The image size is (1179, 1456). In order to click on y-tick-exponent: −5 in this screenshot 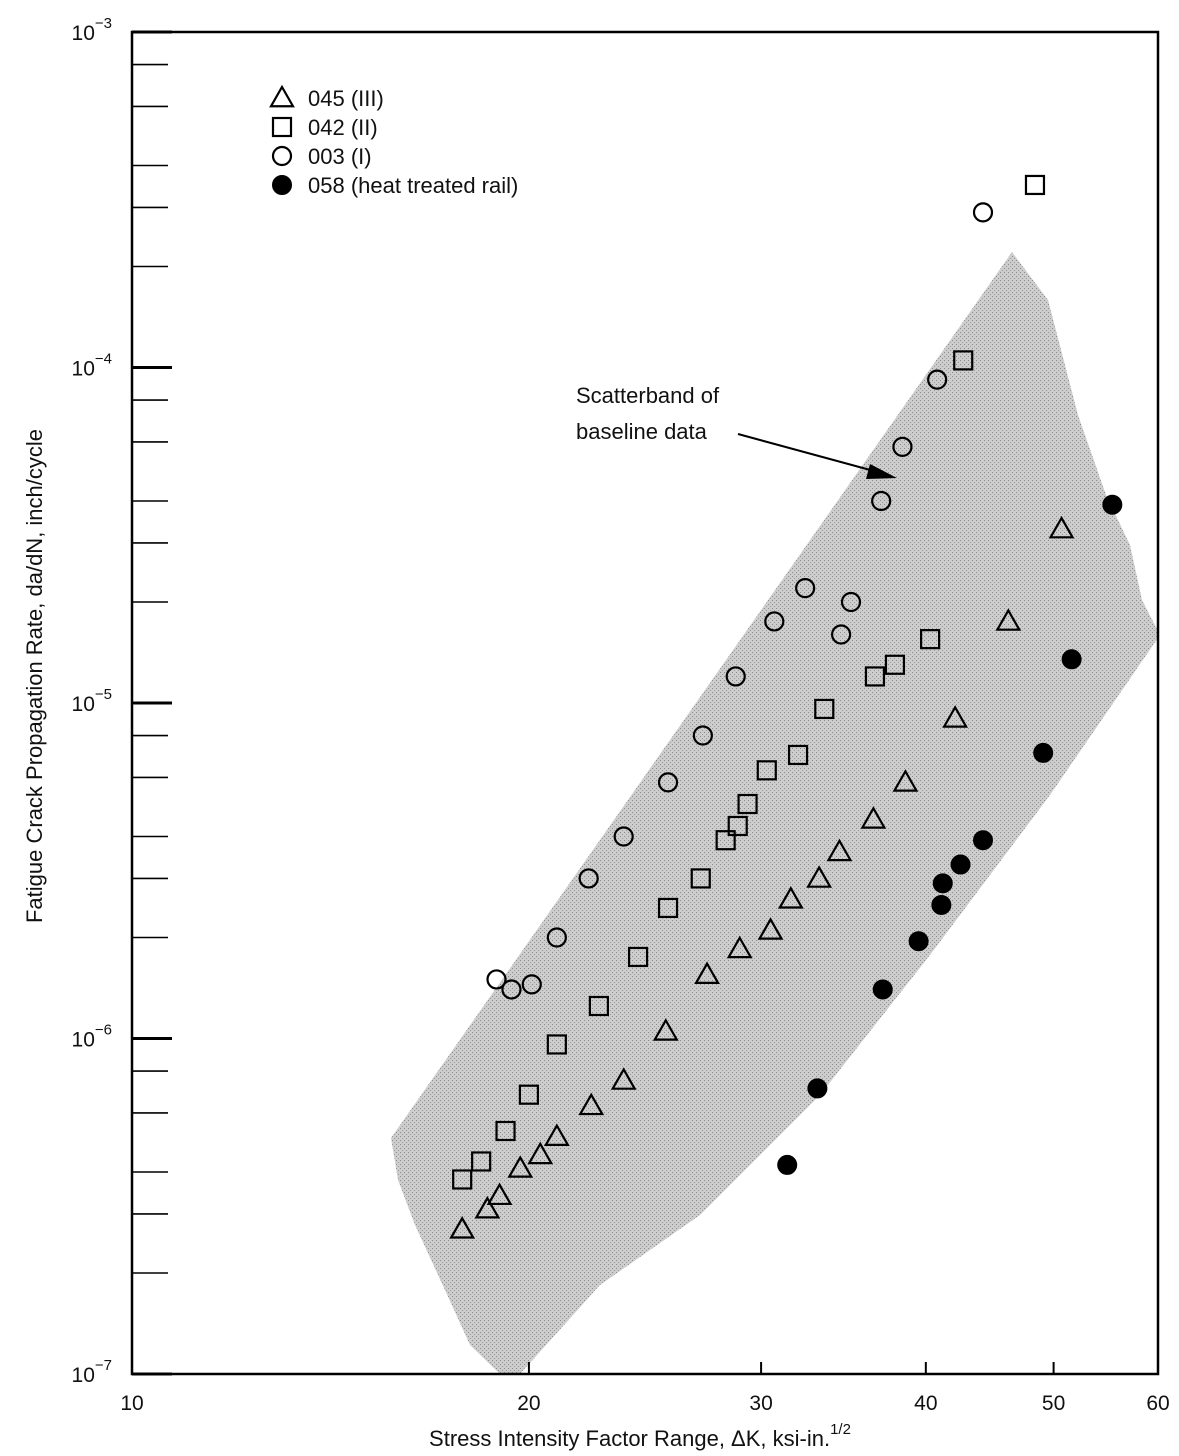, I will do `click(103, 694)`.